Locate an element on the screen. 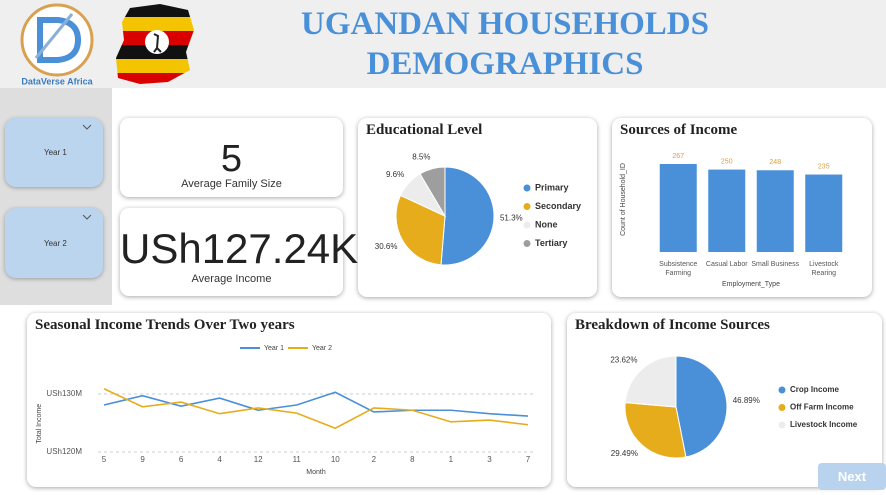 This screenshot has width=886, height=495. x-tick-label: 7 is located at coordinates (528, 459).